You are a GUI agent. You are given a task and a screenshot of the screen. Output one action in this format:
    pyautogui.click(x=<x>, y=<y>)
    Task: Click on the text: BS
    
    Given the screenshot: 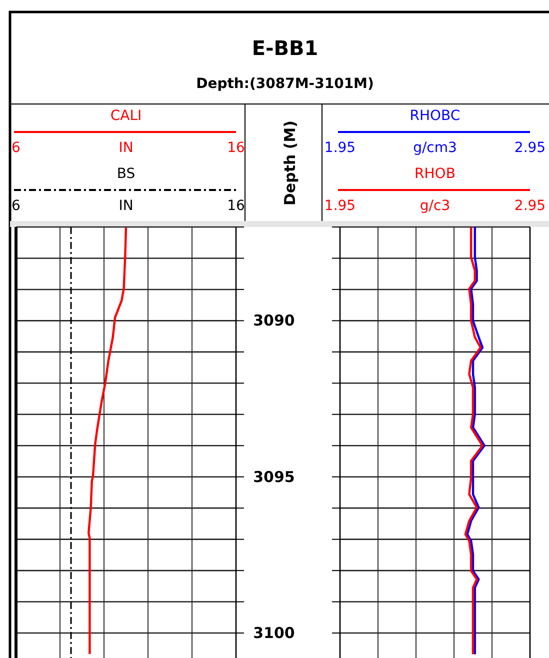 What is the action you would take?
    pyautogui.click(x=126, y=174)
    